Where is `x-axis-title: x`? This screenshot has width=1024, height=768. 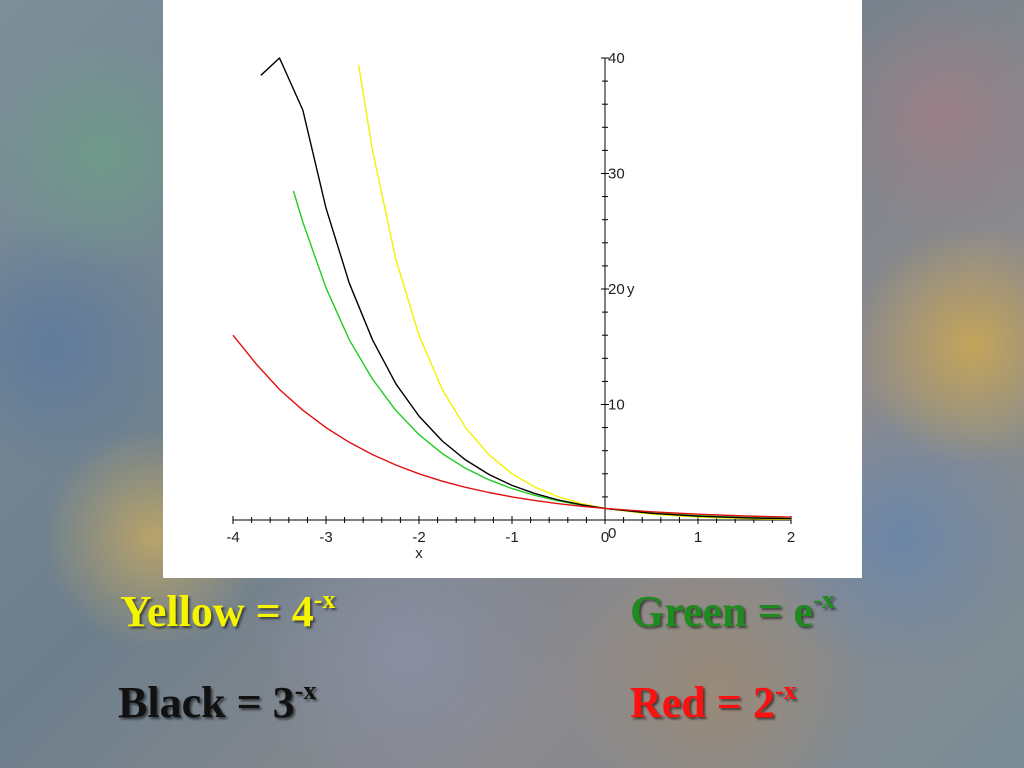 x-axis-title: x is located at coordinates (419, 553).